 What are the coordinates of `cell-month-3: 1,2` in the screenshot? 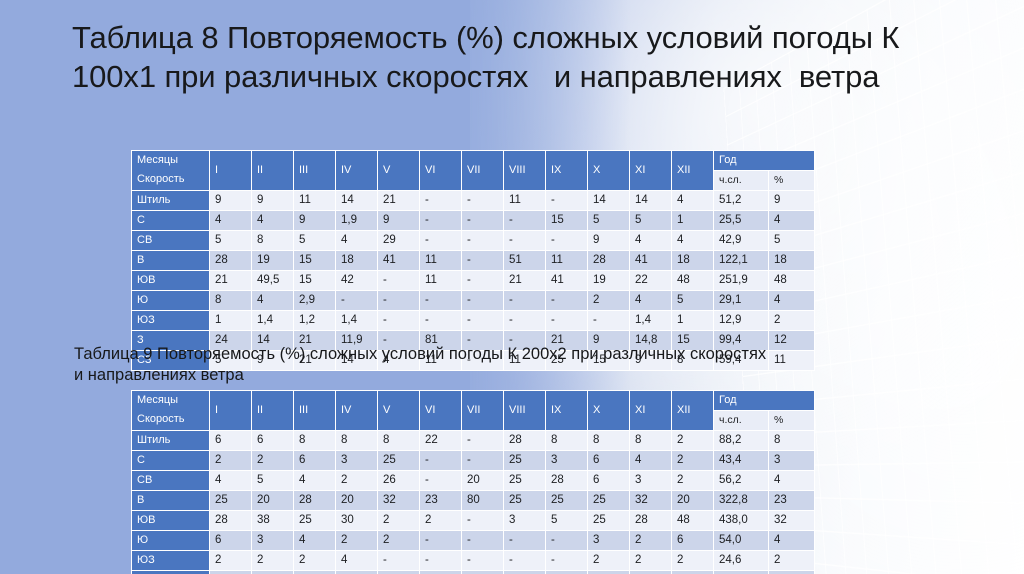 It's located at (314, 320).